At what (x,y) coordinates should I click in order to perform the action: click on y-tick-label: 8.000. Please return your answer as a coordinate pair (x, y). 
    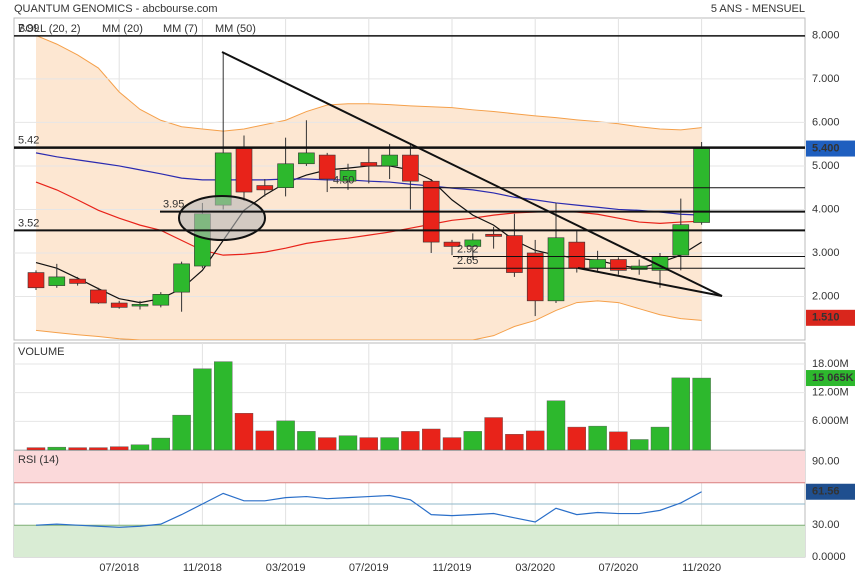
    Looking at the image, I should click on (826, 35).